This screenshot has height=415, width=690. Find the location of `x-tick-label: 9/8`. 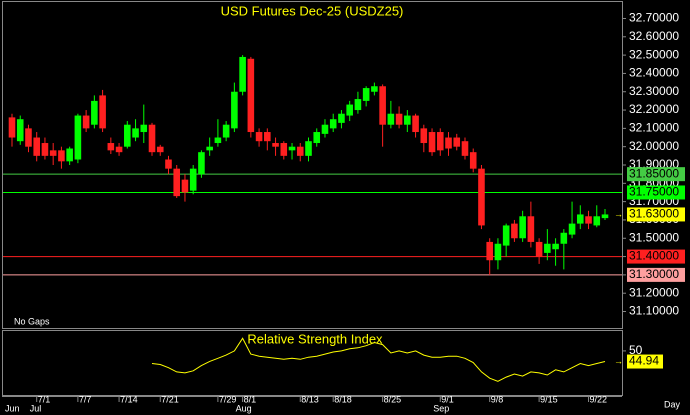

x-tick-label: 9/8 is located at coordinates (497, 399).